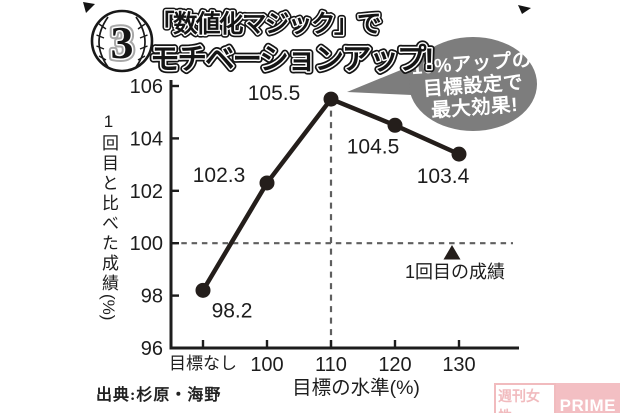 Image resolution: width=620 pixels, height=413 pixels. I want to click on svg-text: モチベーションアップ!, so click(291, 59).